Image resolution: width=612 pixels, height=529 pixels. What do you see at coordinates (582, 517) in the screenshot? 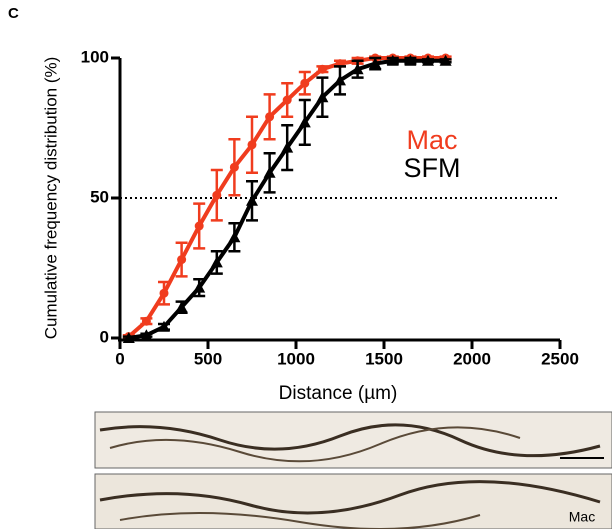
I see `image-label: Mac` at bounding box center [582, 517].